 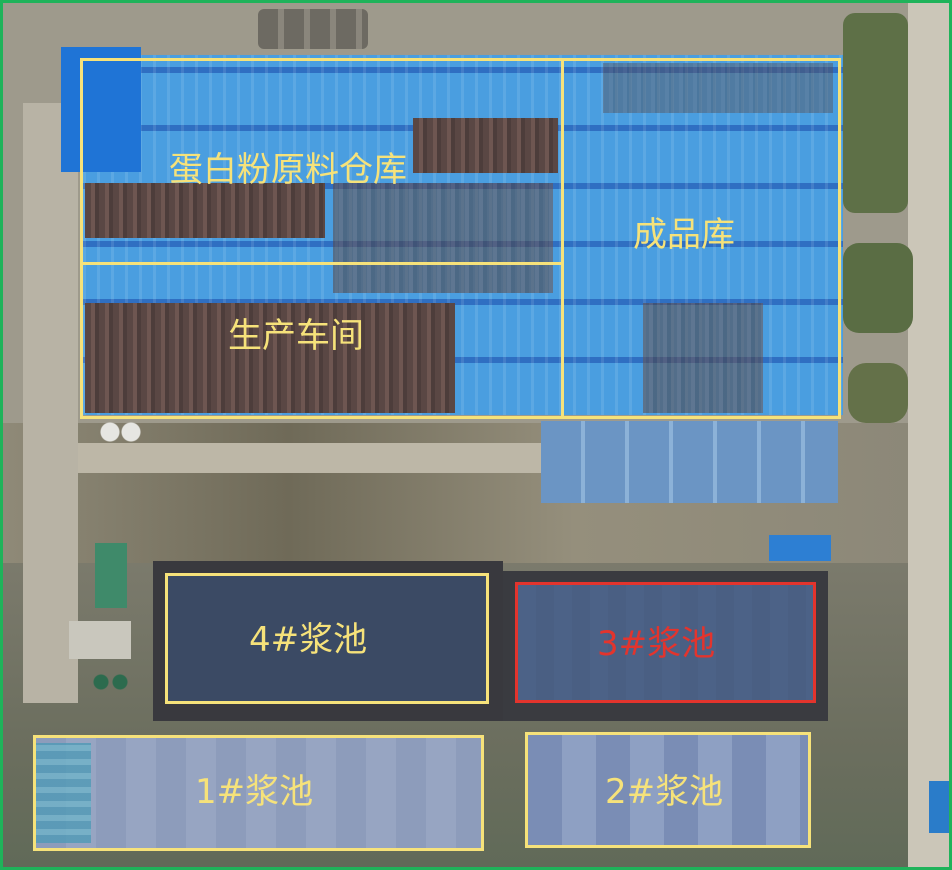 I want to click on road-west, so click(x=50, y=403).